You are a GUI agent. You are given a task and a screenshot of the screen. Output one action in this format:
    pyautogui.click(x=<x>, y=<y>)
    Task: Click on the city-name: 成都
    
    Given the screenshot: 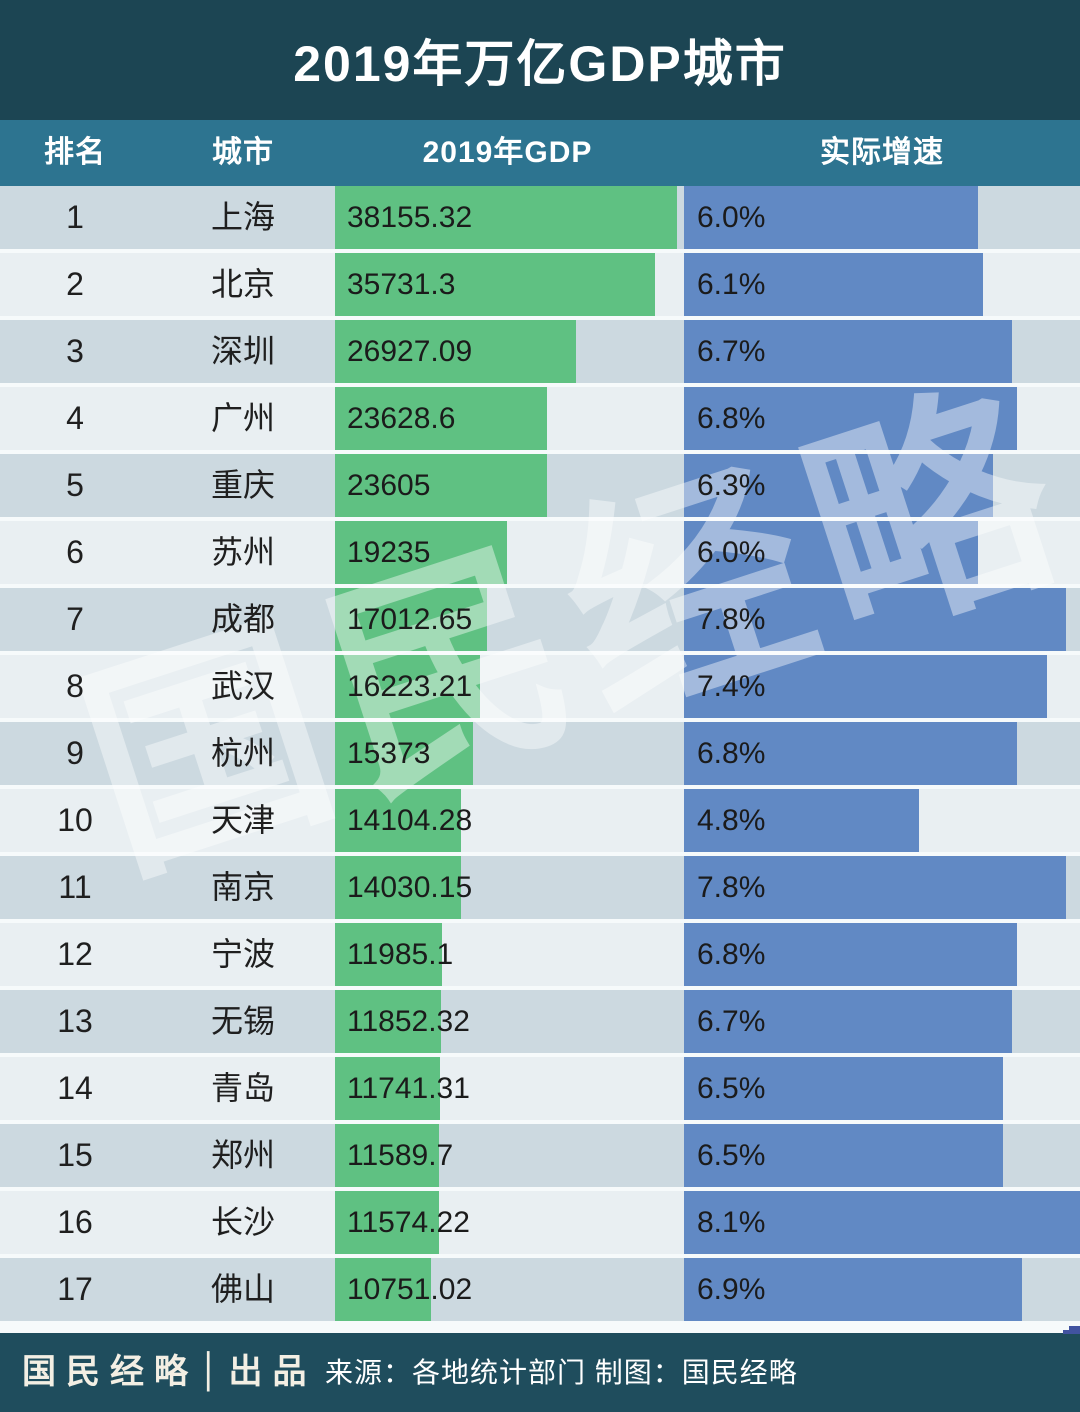 What is the action you would take?
    pyautogui.click(x=242, y=619)
    